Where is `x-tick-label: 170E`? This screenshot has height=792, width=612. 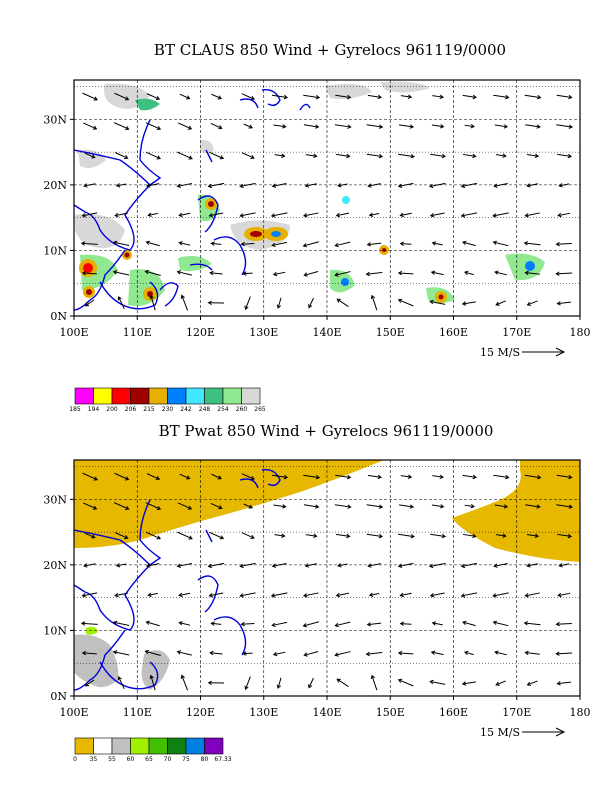 x-tick-label: 170E is located at coordinates (516, 712).